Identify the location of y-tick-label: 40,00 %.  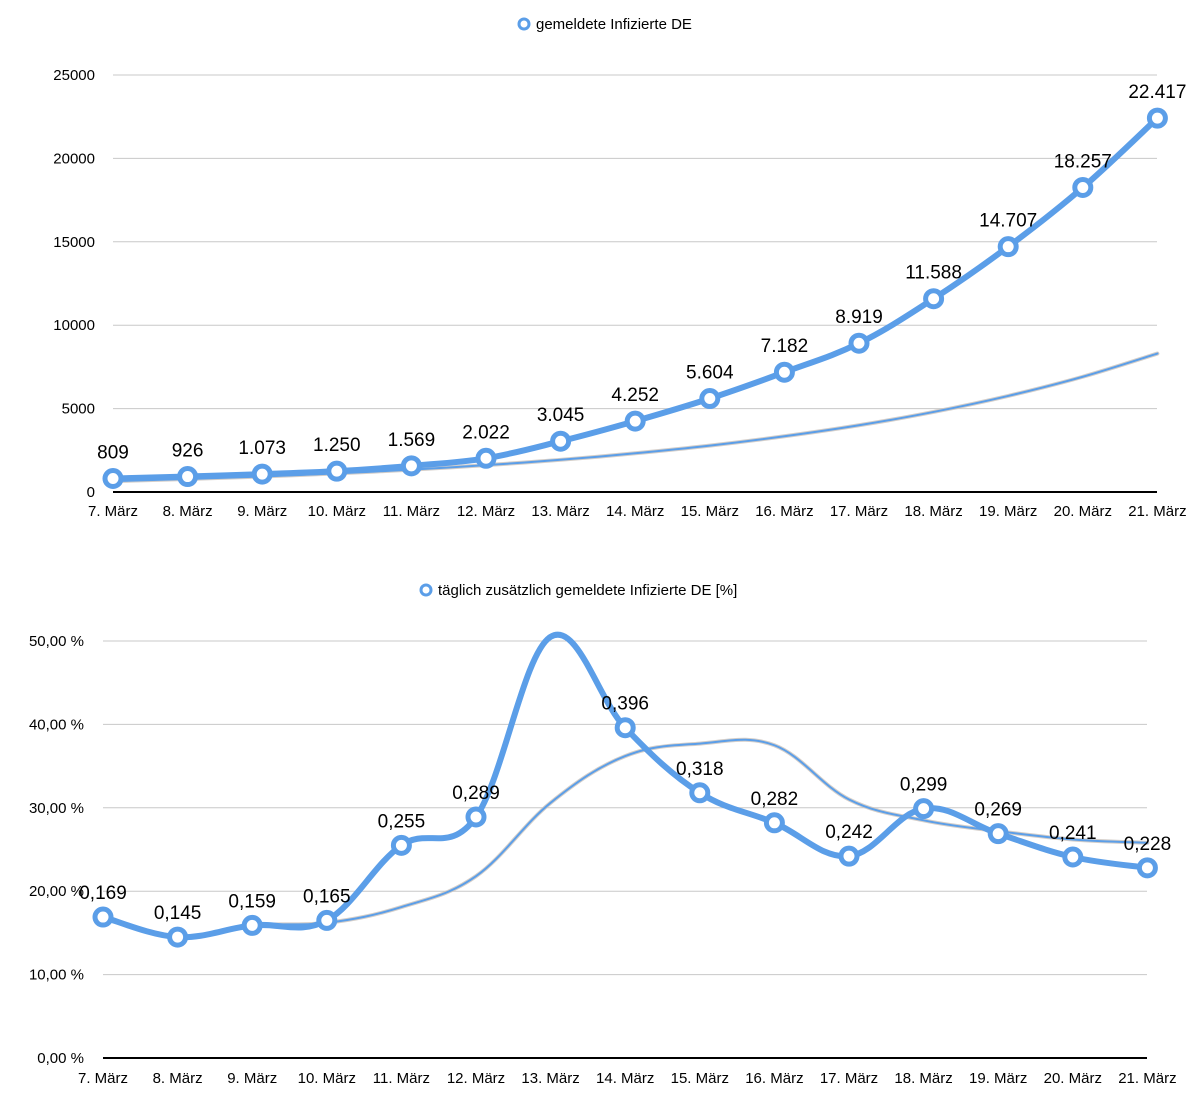
(56, 724).